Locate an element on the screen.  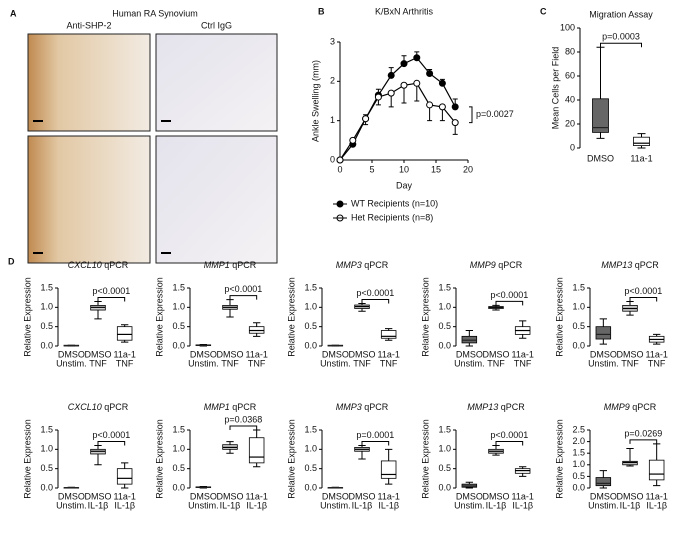
y-axis-label: Mean Cells per Field is located at coordinates (555, 88).